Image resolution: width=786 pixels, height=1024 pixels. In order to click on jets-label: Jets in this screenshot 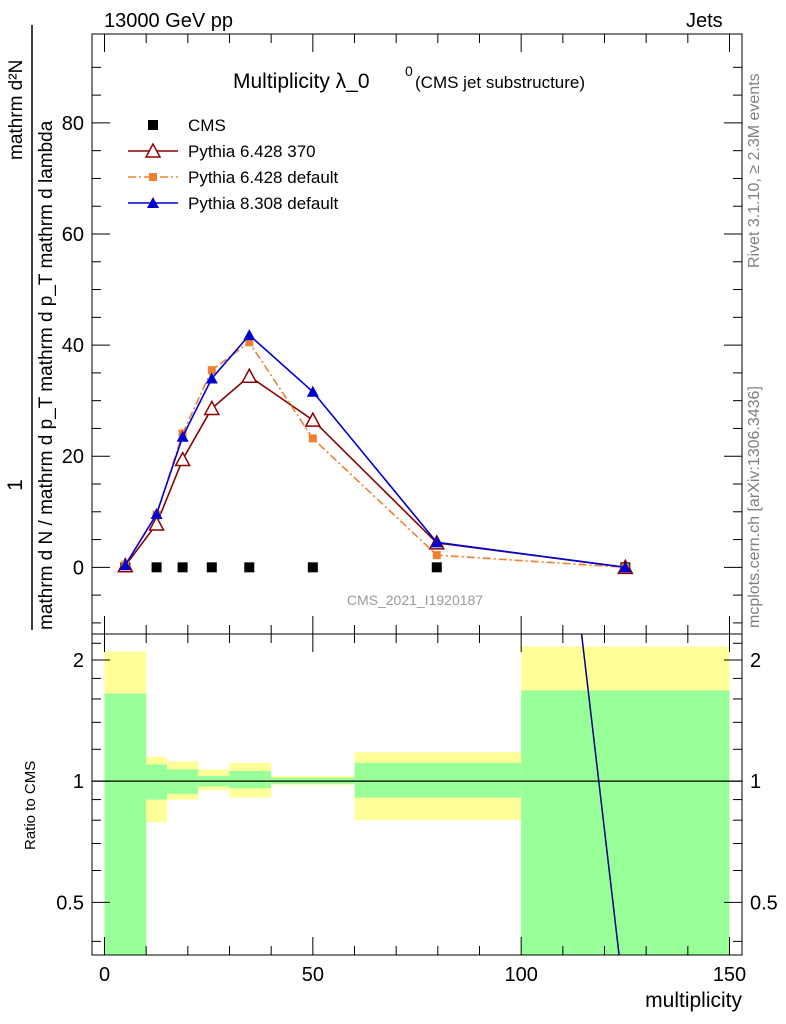, I will do `click(704, 21)`.